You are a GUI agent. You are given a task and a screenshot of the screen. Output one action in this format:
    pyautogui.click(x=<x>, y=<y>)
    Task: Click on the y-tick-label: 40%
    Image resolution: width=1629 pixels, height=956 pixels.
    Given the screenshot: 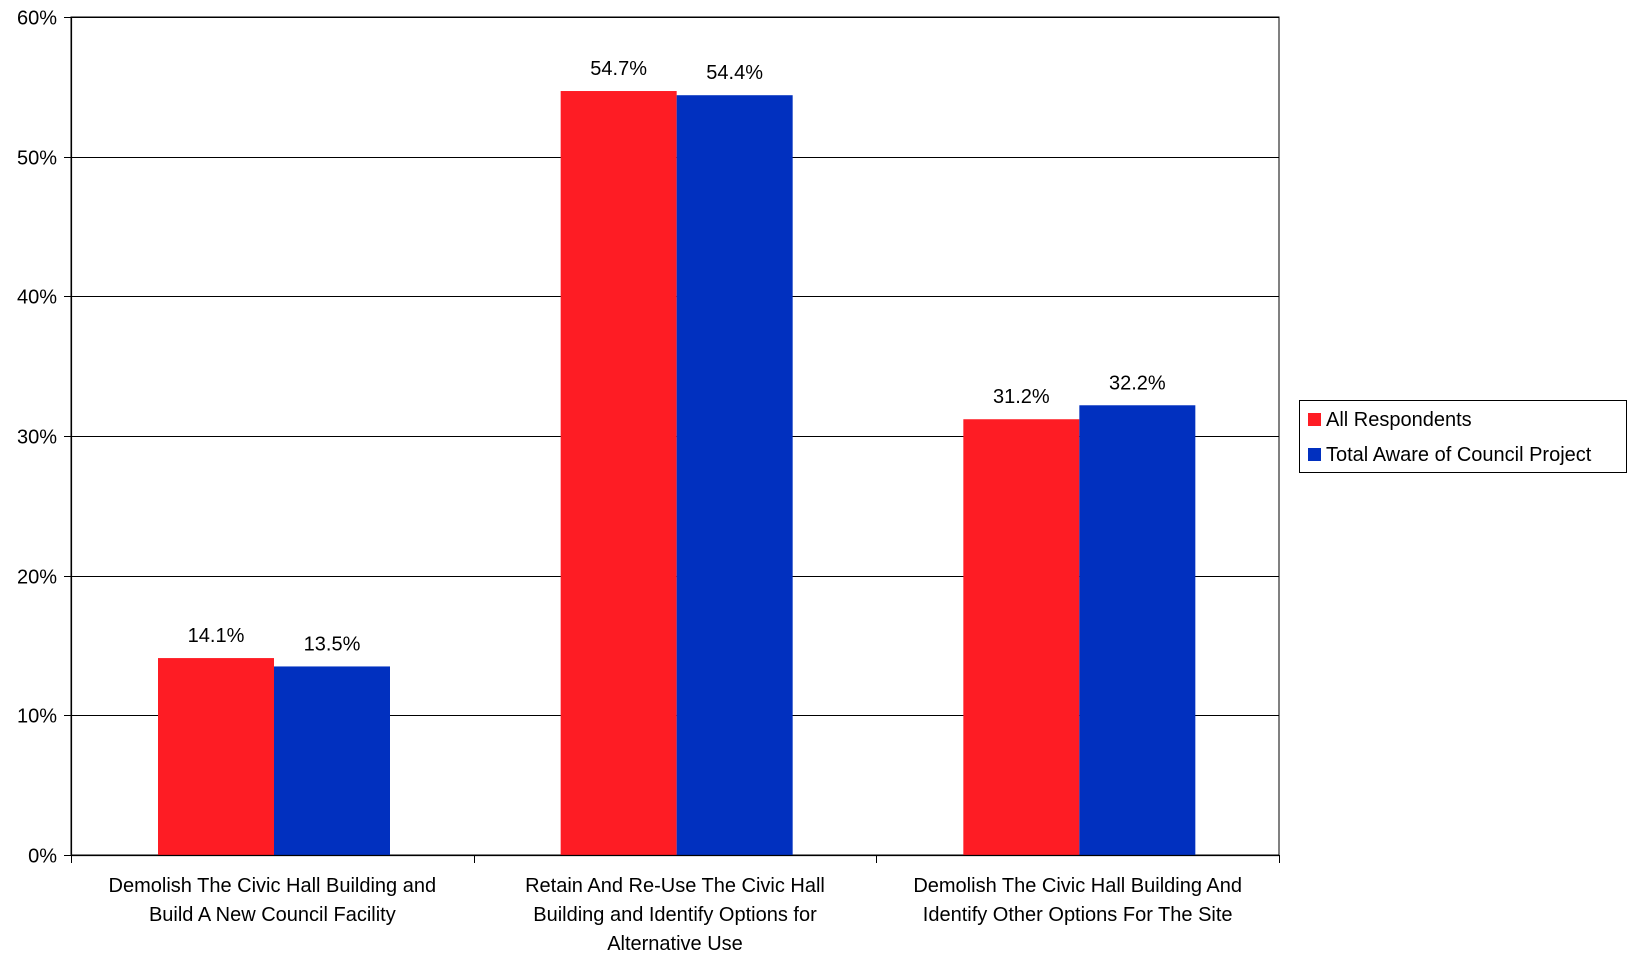 What is the action you would take?
    pyautogui.click(x=37, y=298)
    